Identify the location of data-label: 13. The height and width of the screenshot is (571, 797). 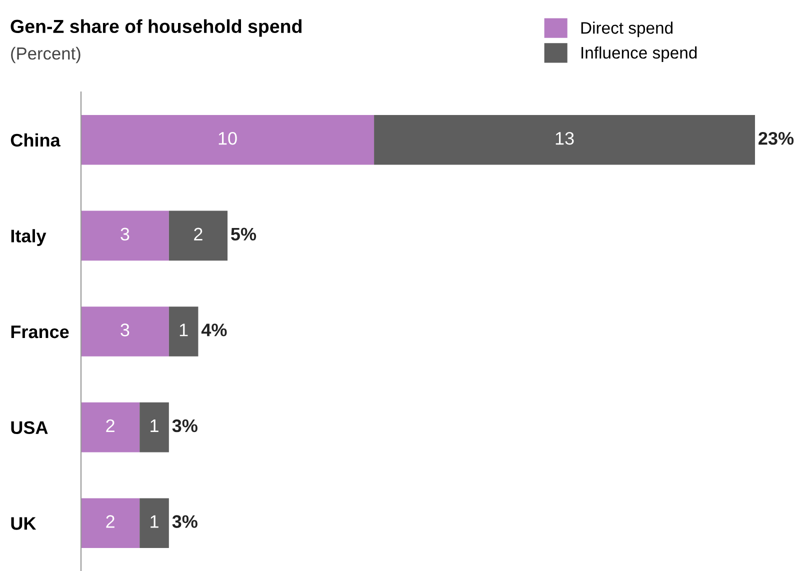
(565, 138).